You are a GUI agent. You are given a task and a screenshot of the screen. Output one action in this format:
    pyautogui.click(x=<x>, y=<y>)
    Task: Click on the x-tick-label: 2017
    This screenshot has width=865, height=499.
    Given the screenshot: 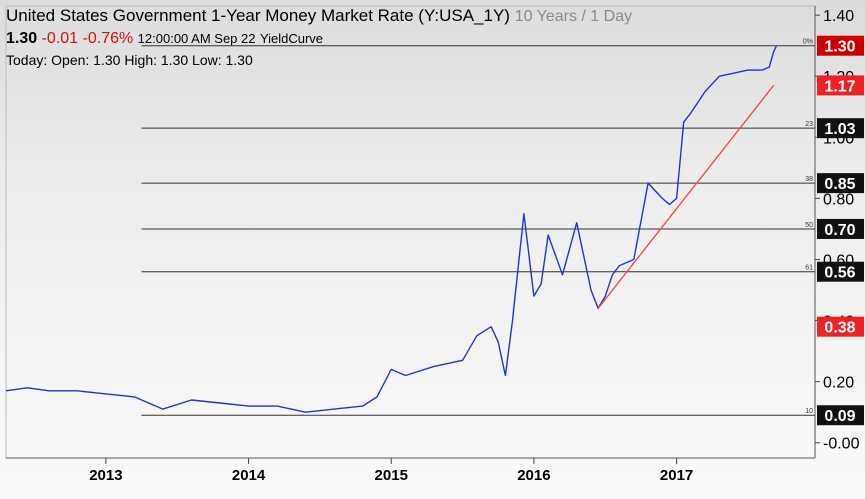 What is the action you would take?
    pyautogui.click(x=676, y=475)
    